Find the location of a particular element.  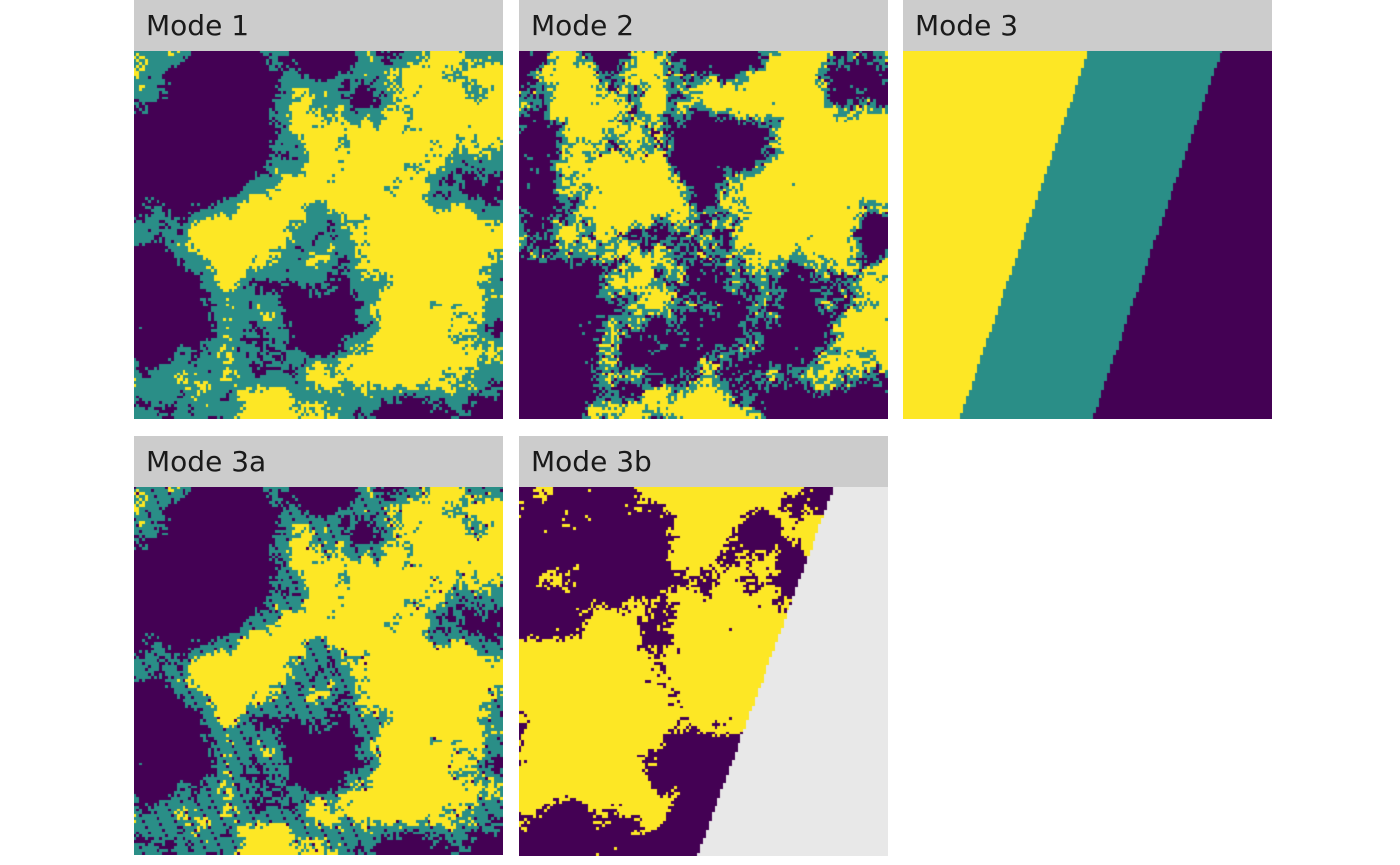

facet-mode-3b: Mode 3b is located at coordinates (703, 646).